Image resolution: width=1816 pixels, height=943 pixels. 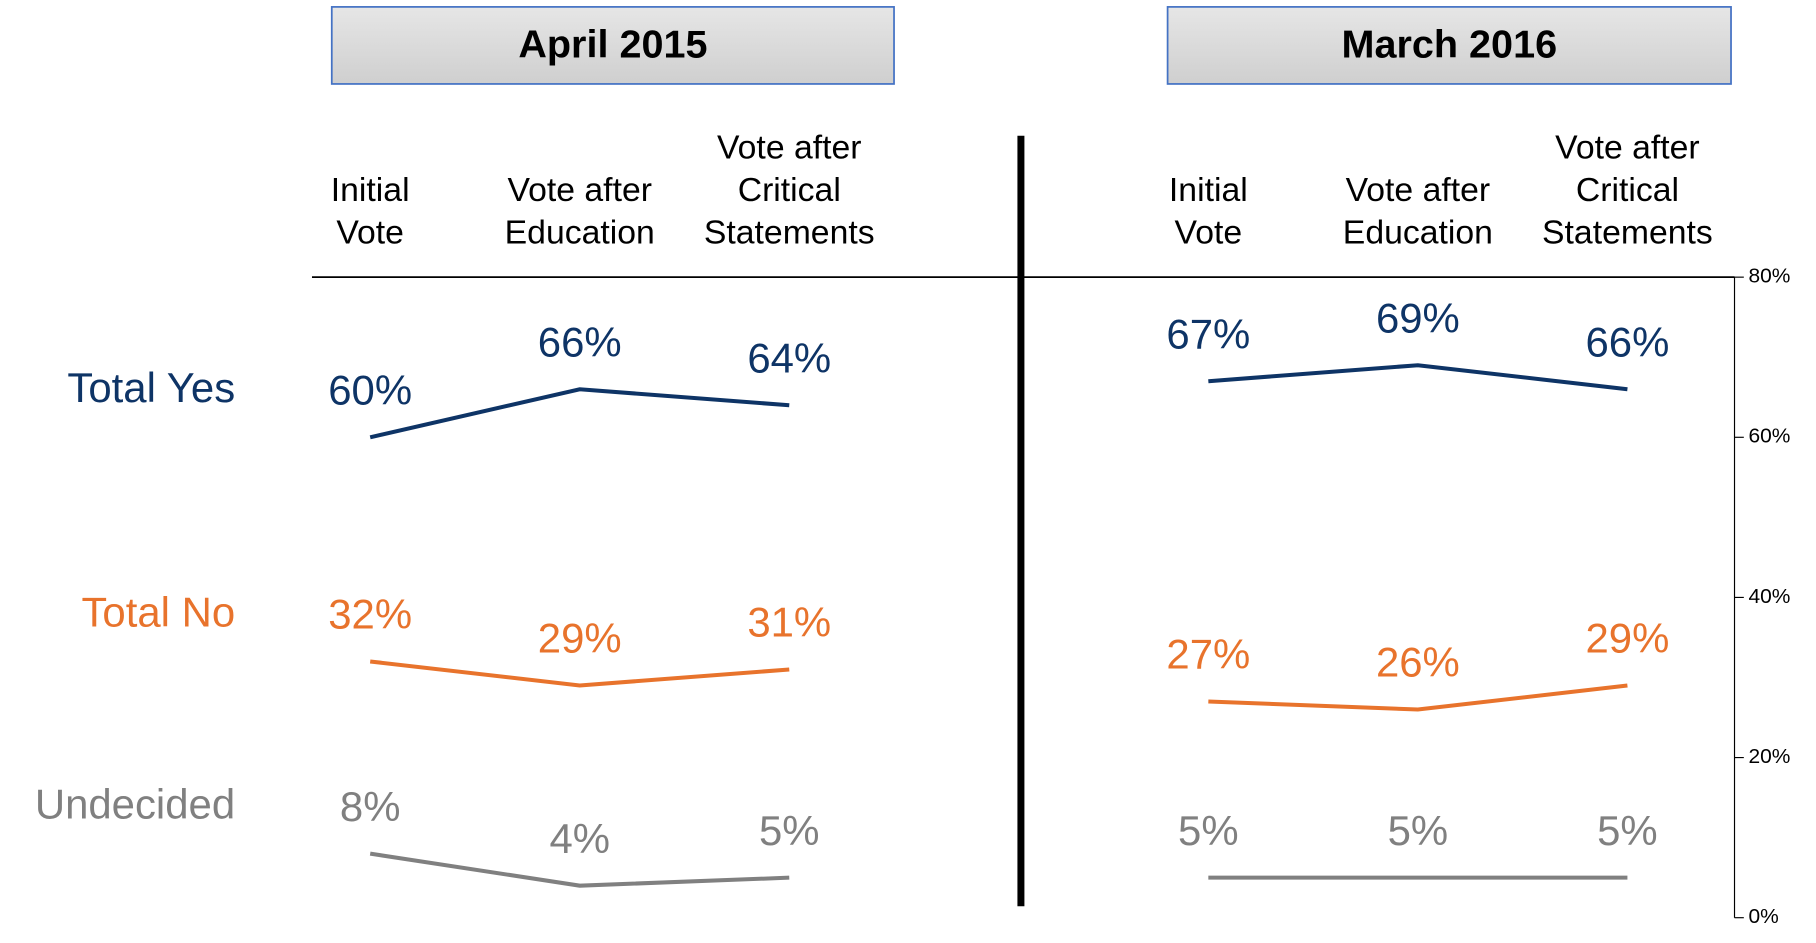 I want to click on panel-title: April 2015, so click(x=612, y=45).